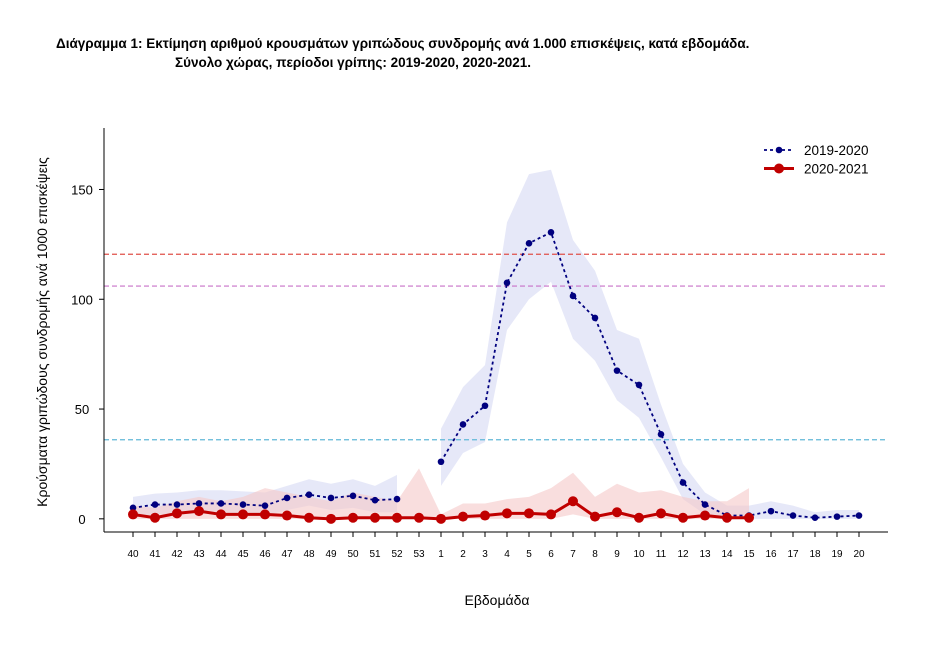 This screenshot has width=943, height=656. I want to click on x-tick-label: 6, so click(551, 554).